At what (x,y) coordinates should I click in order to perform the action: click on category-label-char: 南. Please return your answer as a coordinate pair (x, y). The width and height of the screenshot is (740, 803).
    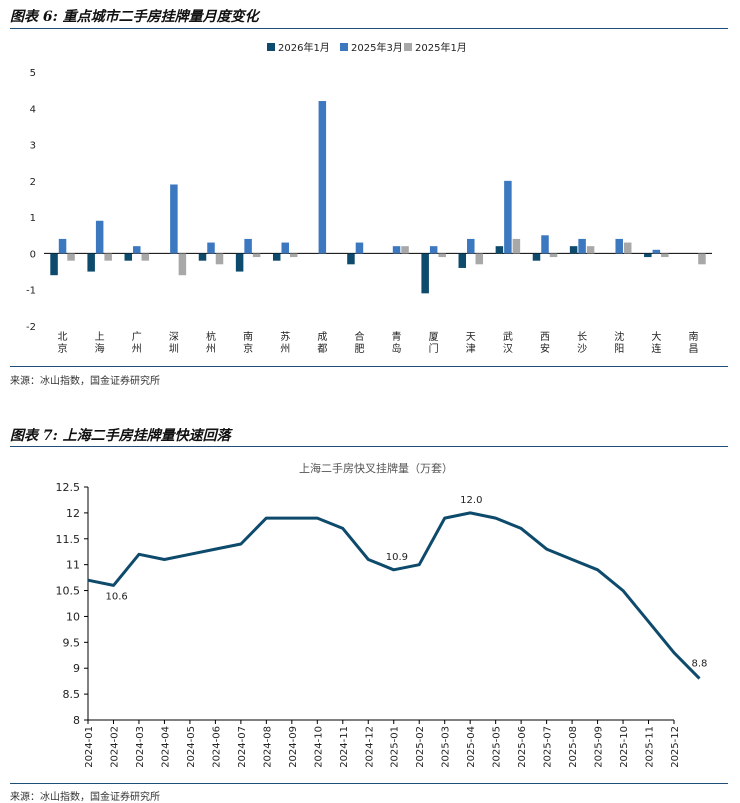
    Looking at the image, I should click on (693, 336).